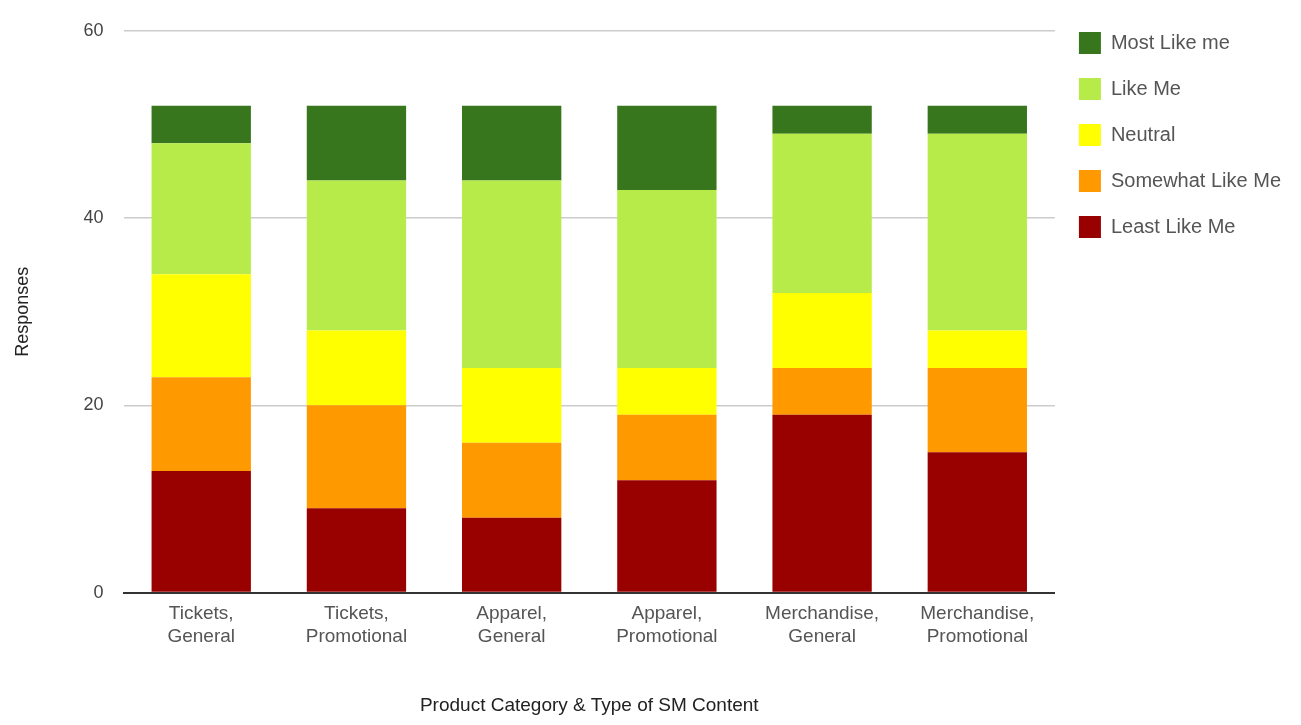  Describe the element at coordinates (822, 624) in the screenshot. I see `x-tick-label: Merchandise, General` at that location.